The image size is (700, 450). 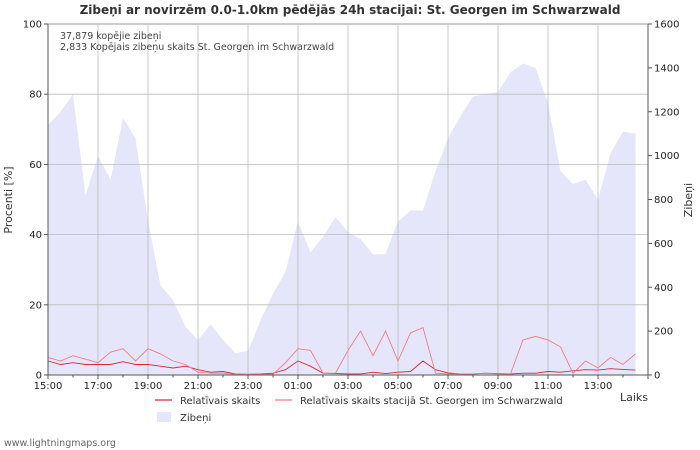 I want to click on tick-label-left: 60, so click(x=35, y=165).